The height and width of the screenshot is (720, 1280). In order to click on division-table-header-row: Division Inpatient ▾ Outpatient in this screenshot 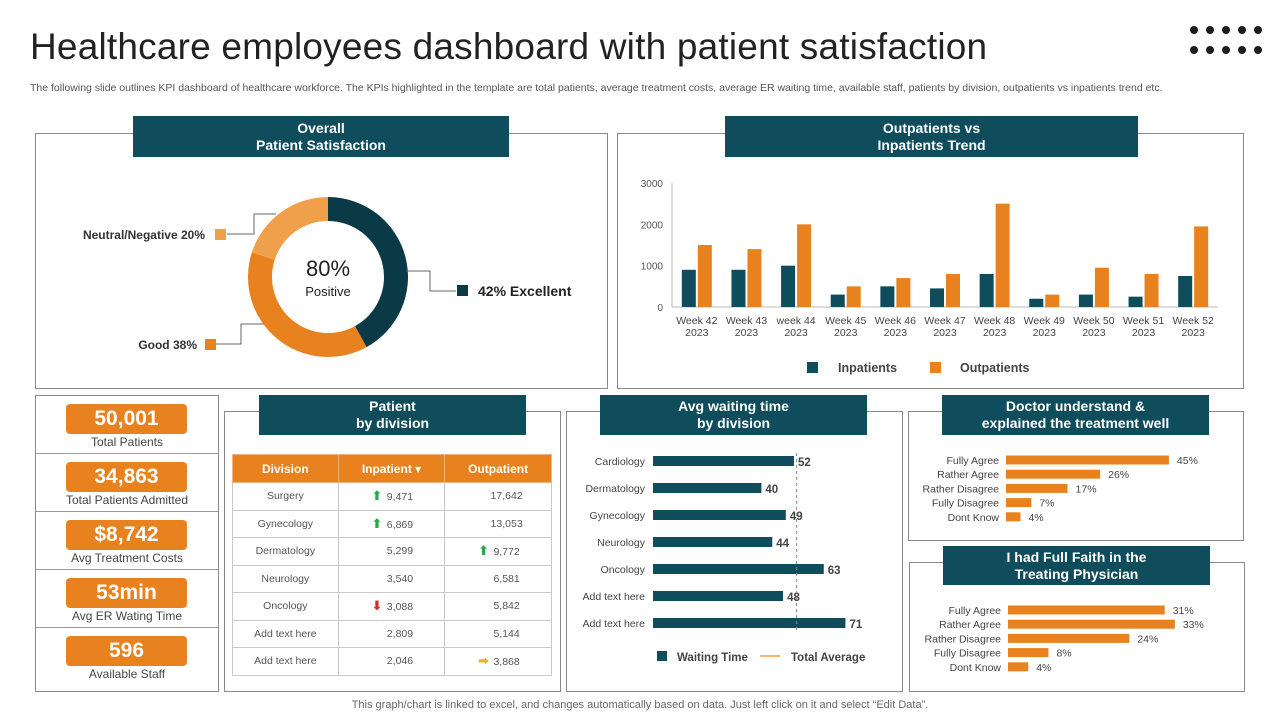, I will do `click(392, 468)`.